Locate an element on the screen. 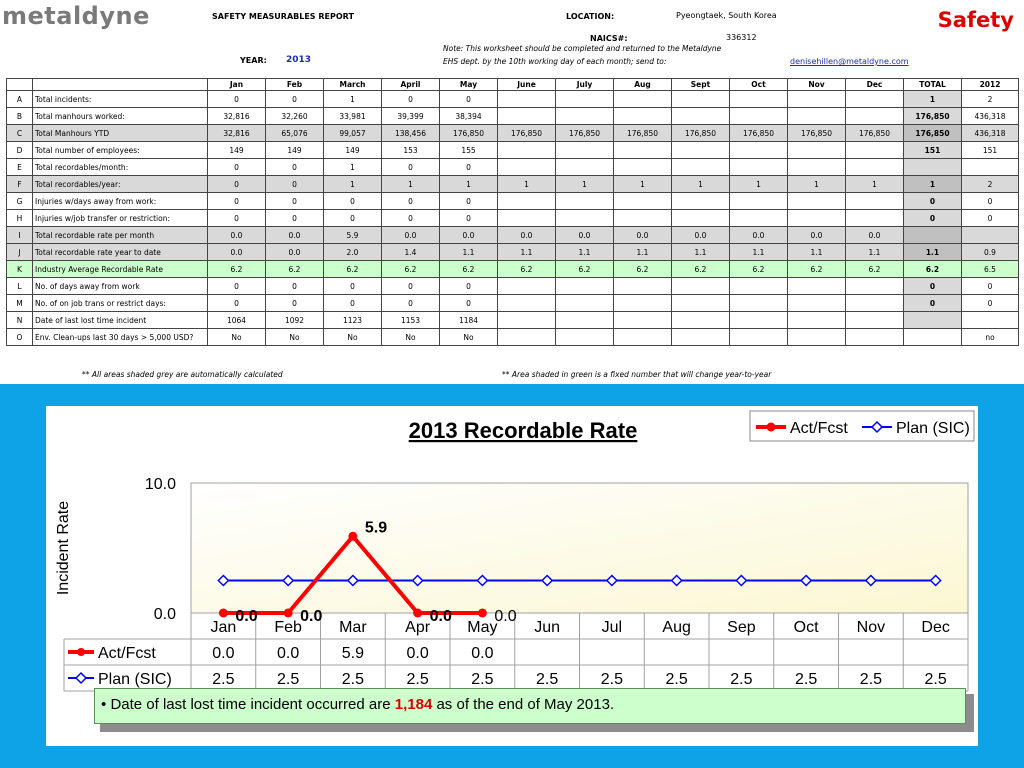  prior-year-cell: 436,318 is located at coordinates (990, 116).